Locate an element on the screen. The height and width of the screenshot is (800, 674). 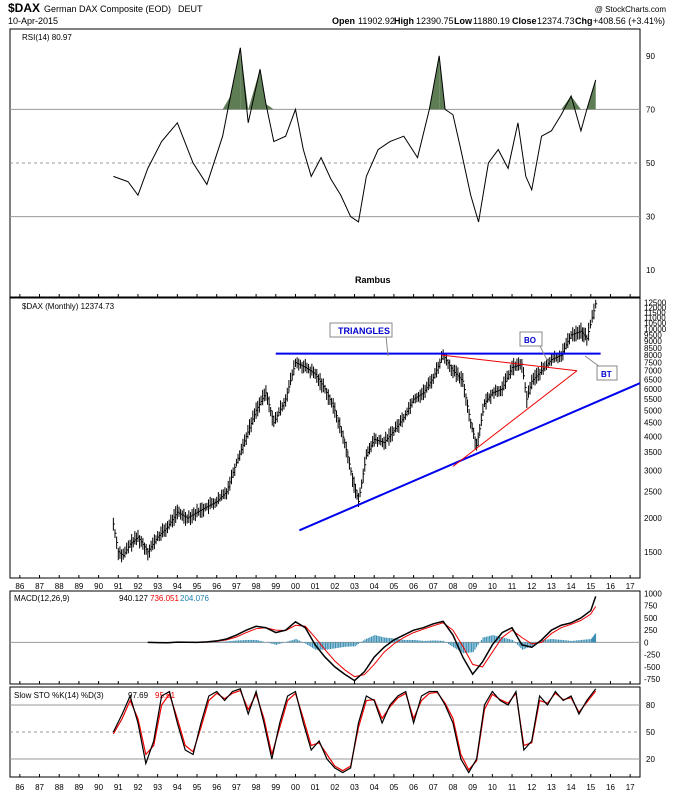
blue-rising-trendline is located at coordinates (470, 457).